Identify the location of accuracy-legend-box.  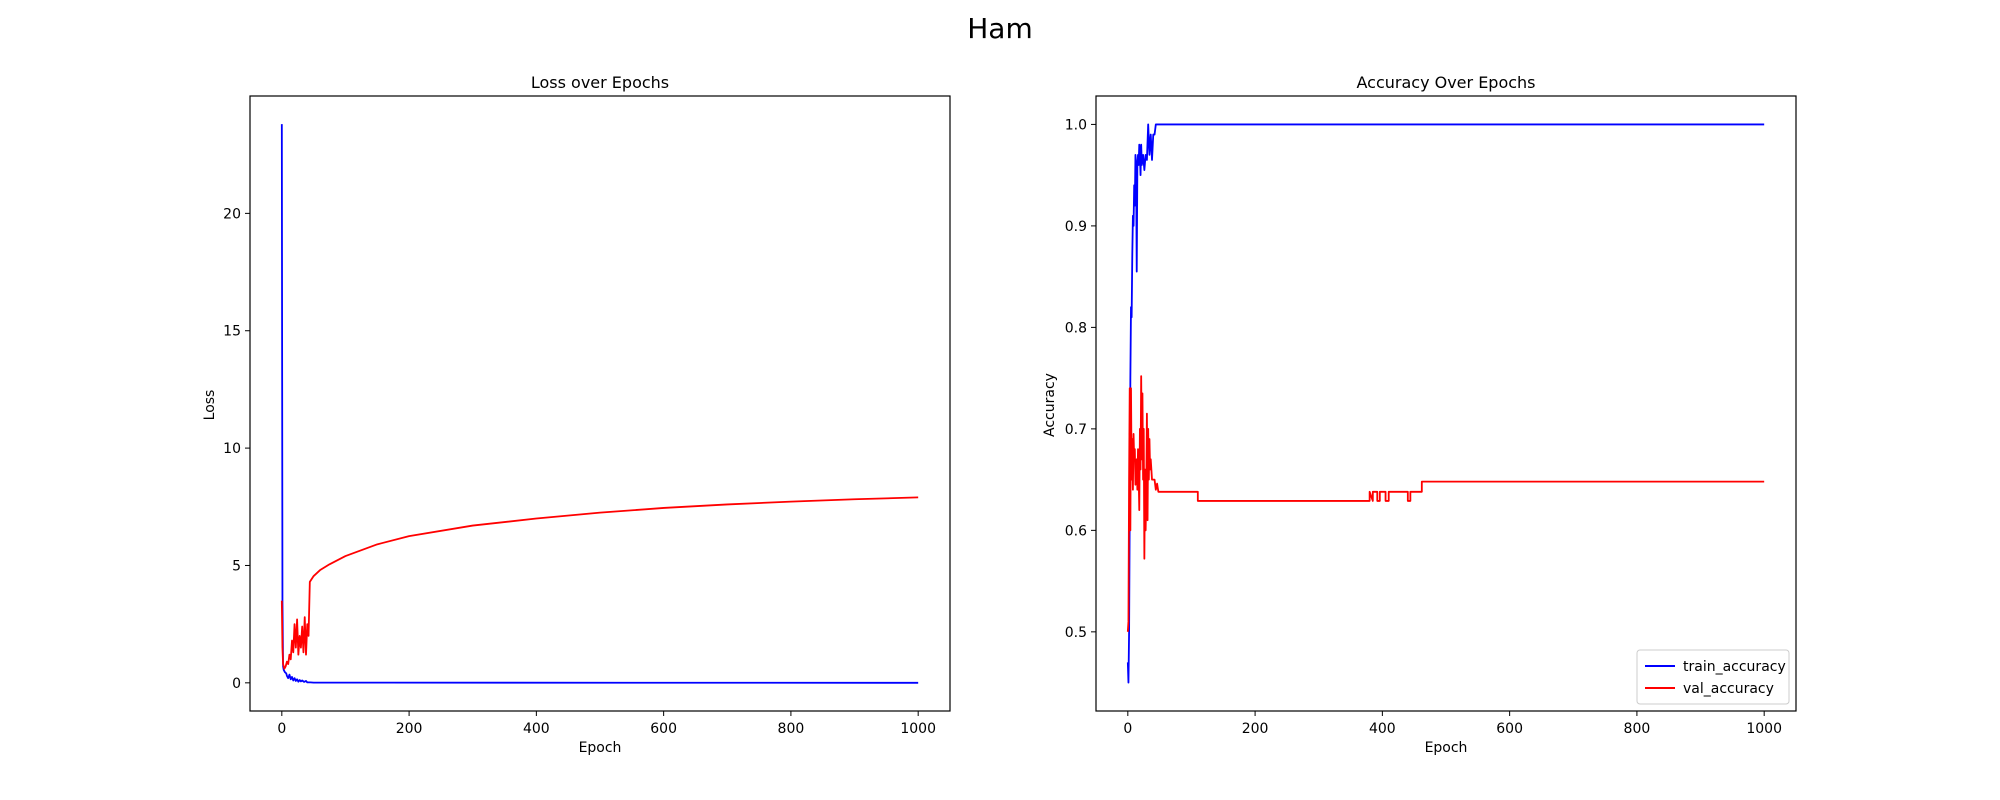
(1713, 677).